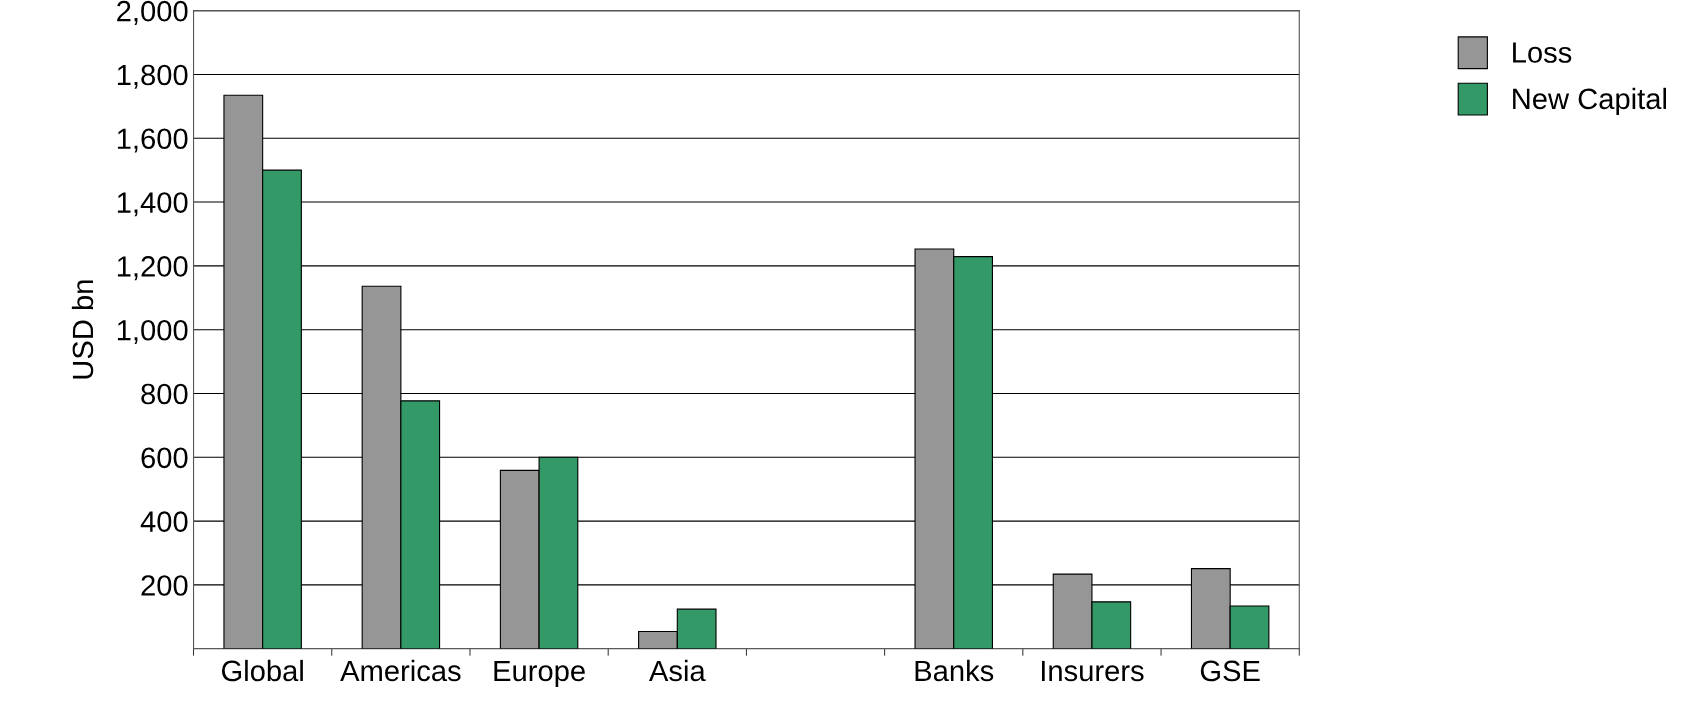  I want to click on y-tick-label: 1,000, so click(152, 331).